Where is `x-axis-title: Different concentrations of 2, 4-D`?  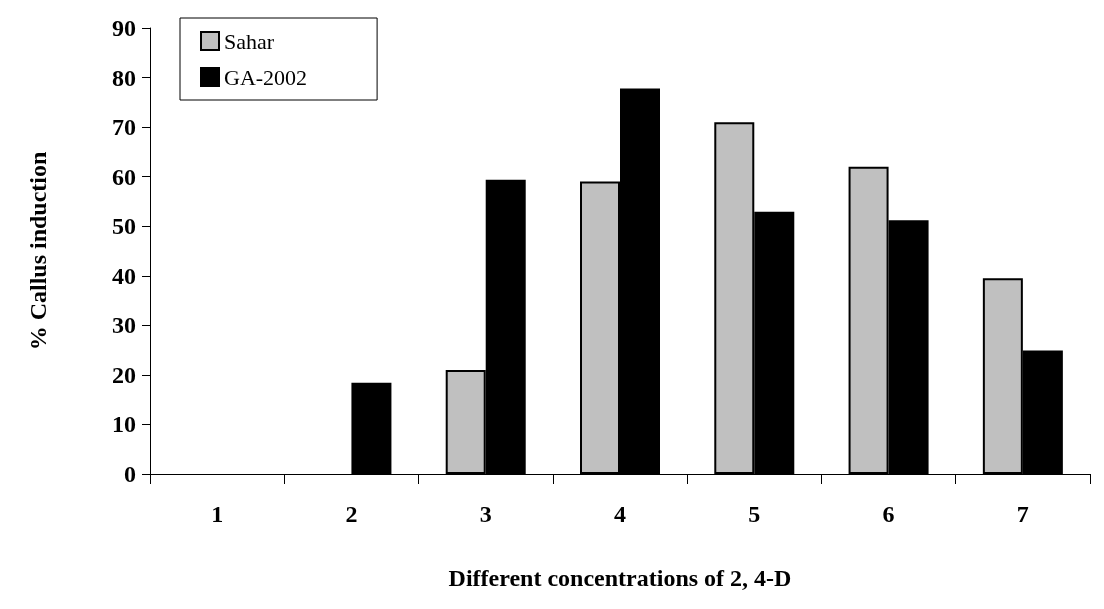
x-axis-title: Different concentrations of 2, 4-D is located at coordinates (620, 578).